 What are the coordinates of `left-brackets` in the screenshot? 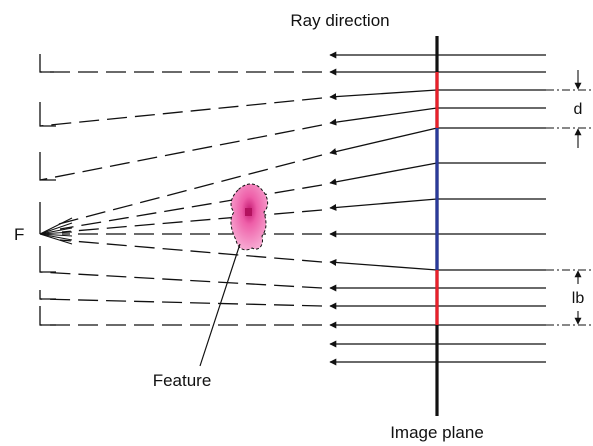 It's located at (47, 190).